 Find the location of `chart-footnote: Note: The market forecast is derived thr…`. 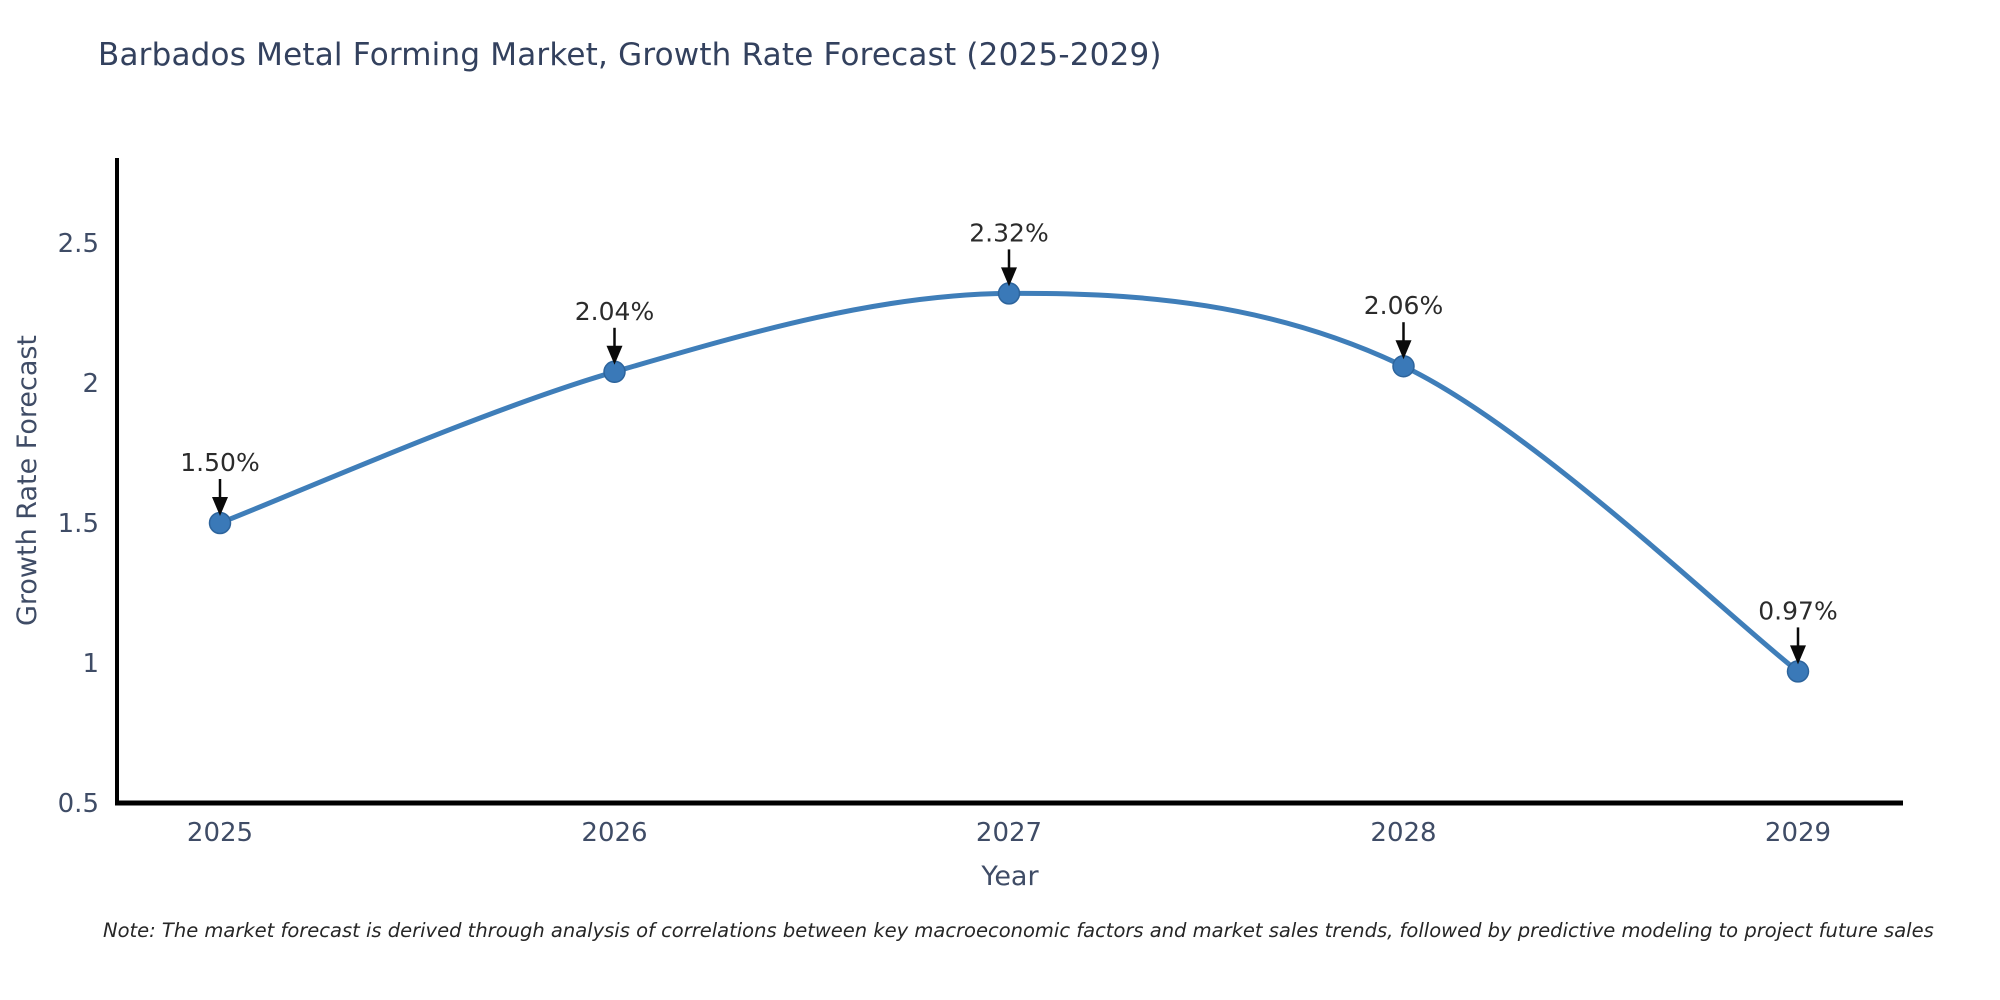

chart-footnote: Note: The market forecast is derived thr… is located at coordinates (1018, 930).